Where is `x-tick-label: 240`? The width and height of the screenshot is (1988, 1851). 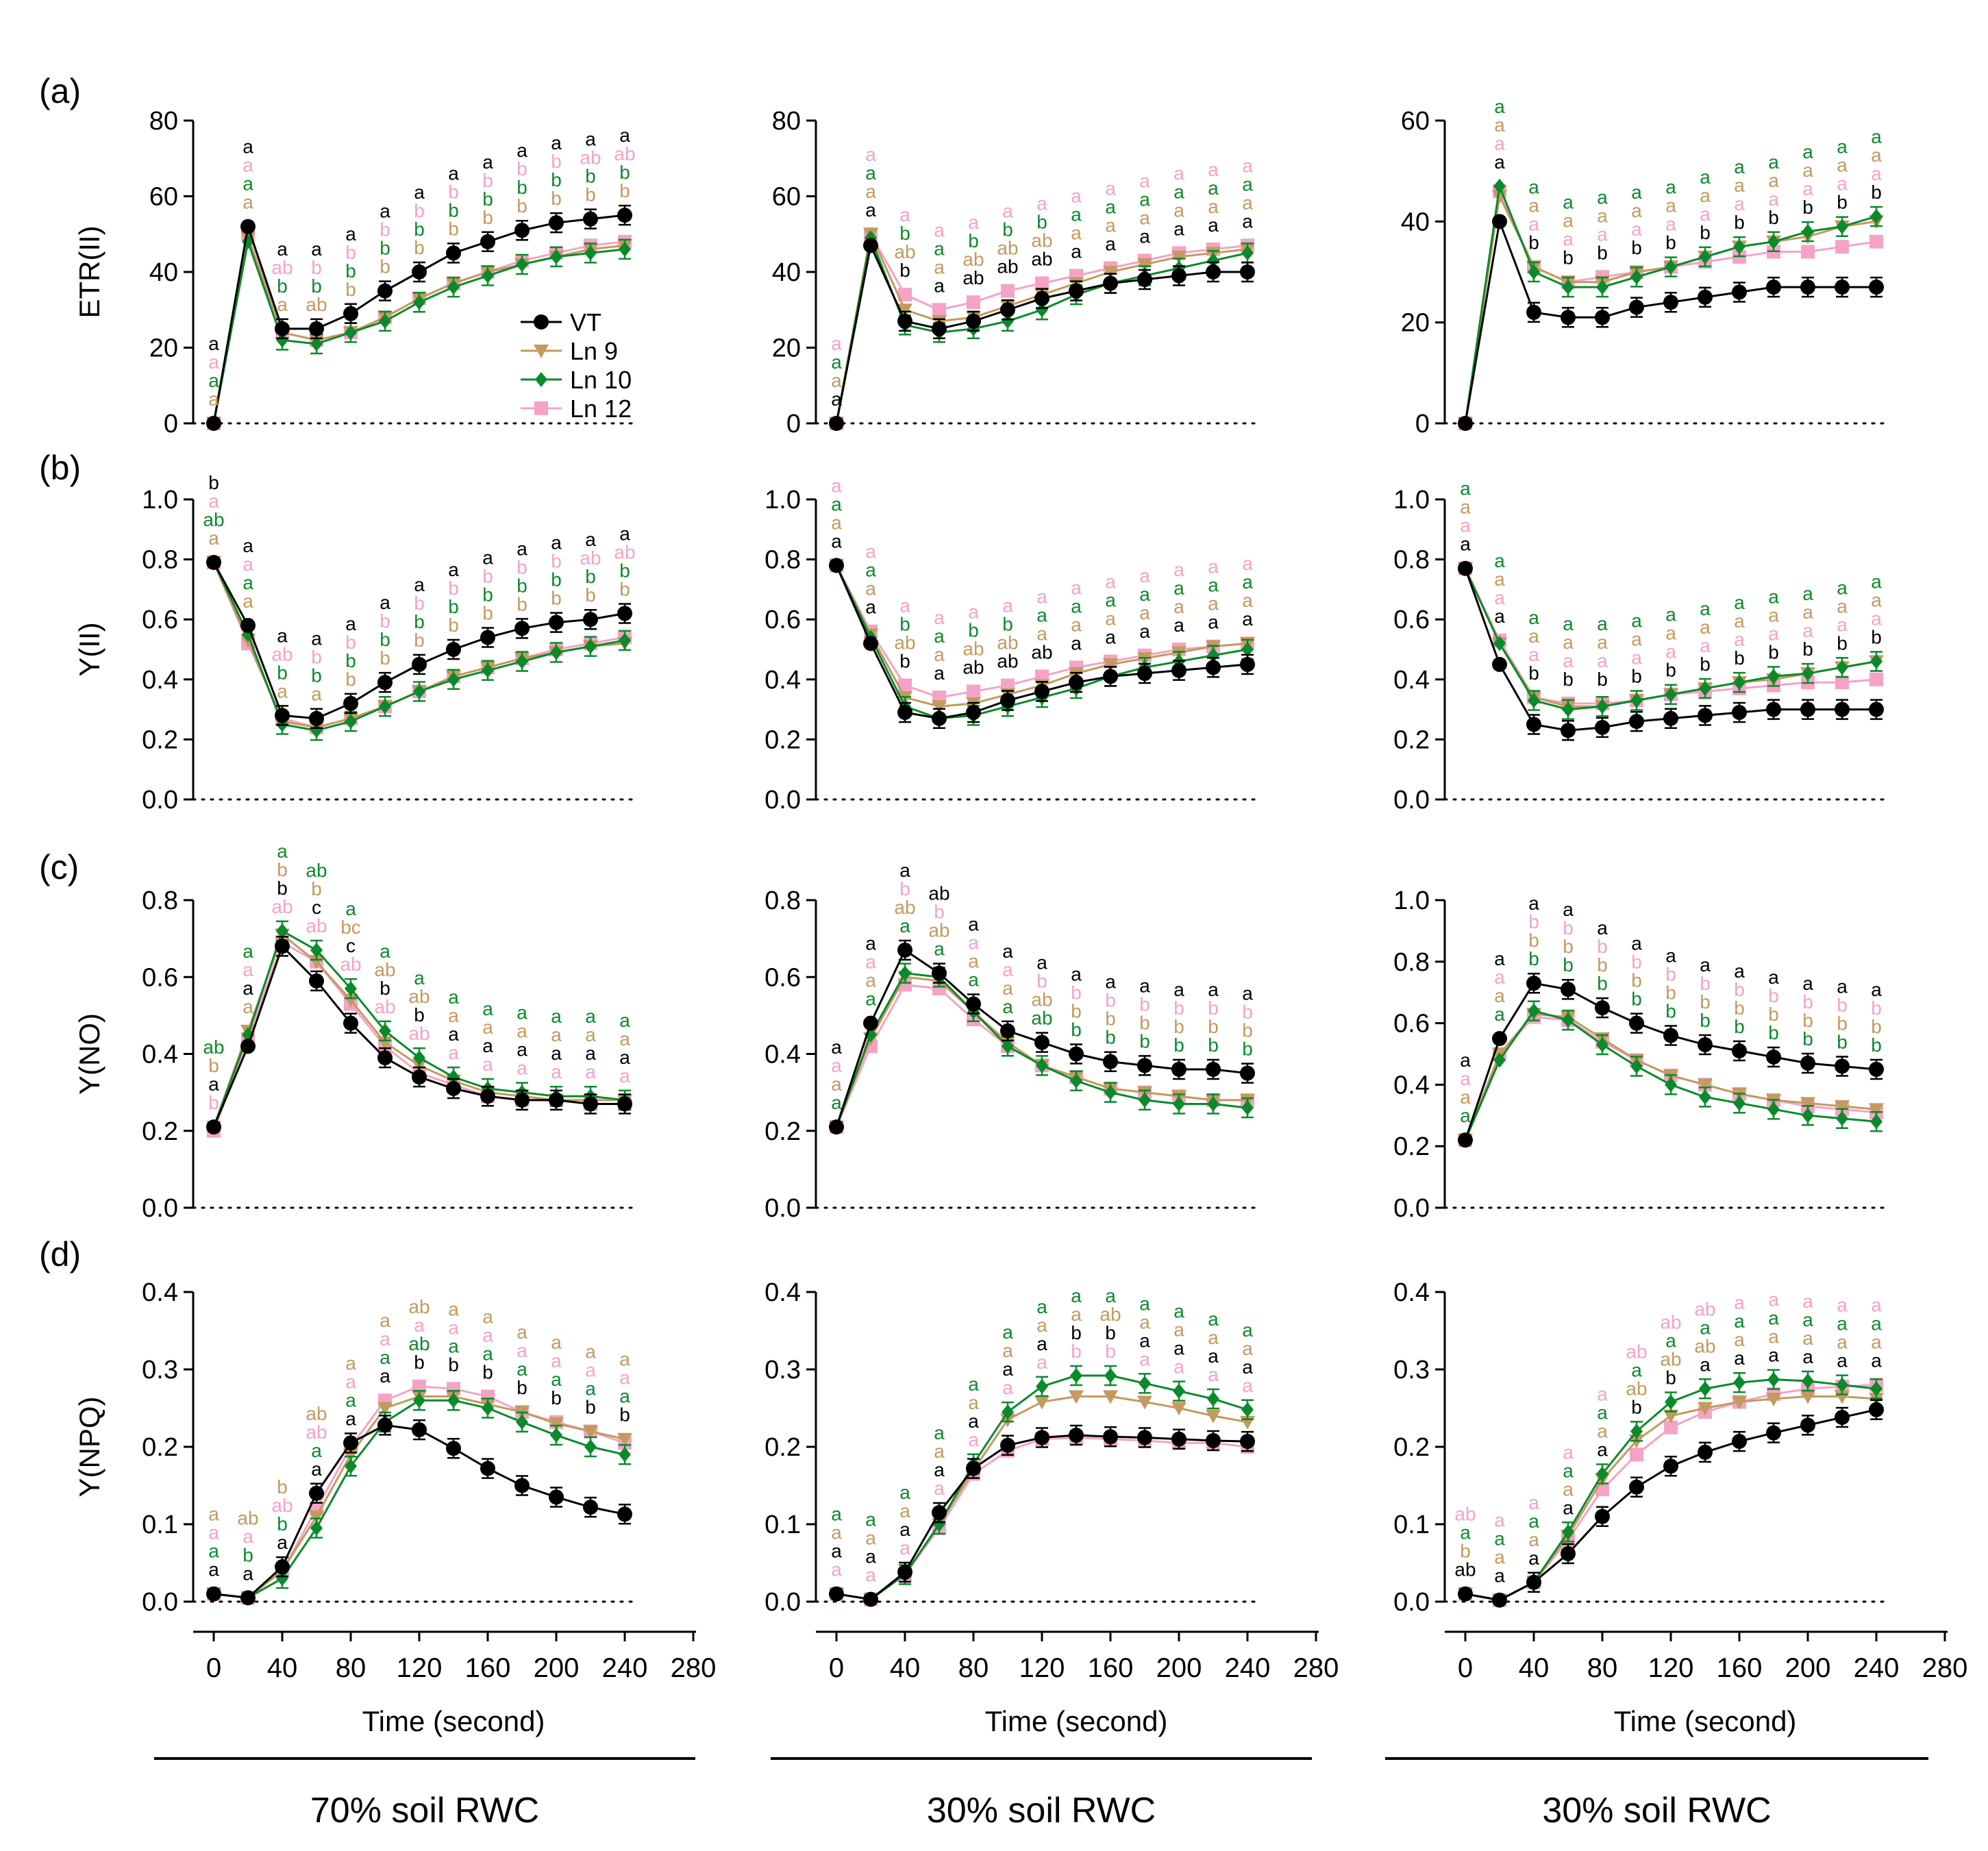 x-tick-label: 240 is located at coordinates (625, 1668).